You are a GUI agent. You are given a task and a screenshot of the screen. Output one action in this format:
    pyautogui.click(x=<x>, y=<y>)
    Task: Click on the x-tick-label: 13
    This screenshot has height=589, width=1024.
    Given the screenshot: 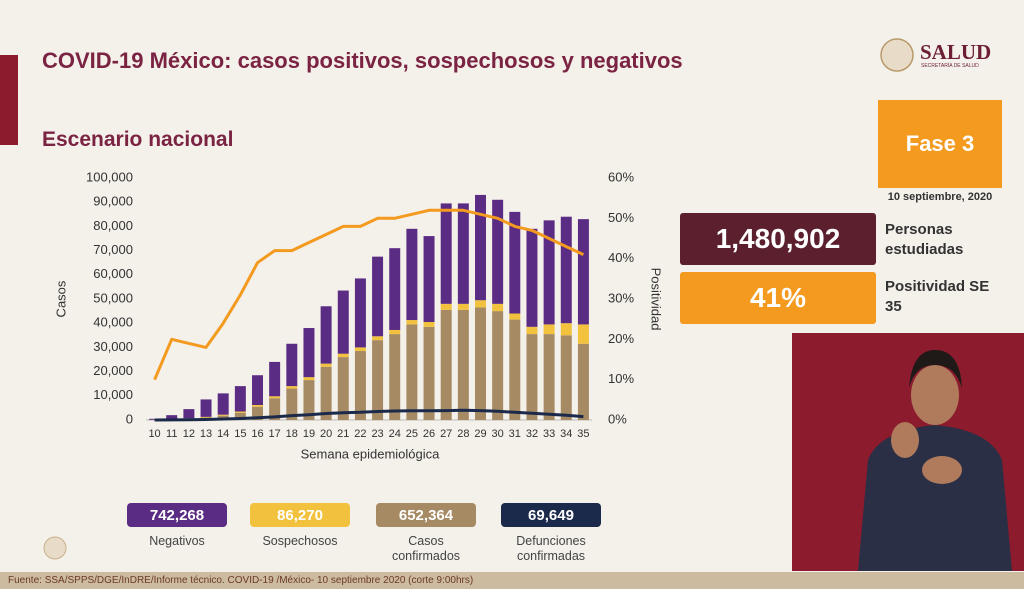 What is the action you would take?
    pyautogui.click(x=206, y=434)
    